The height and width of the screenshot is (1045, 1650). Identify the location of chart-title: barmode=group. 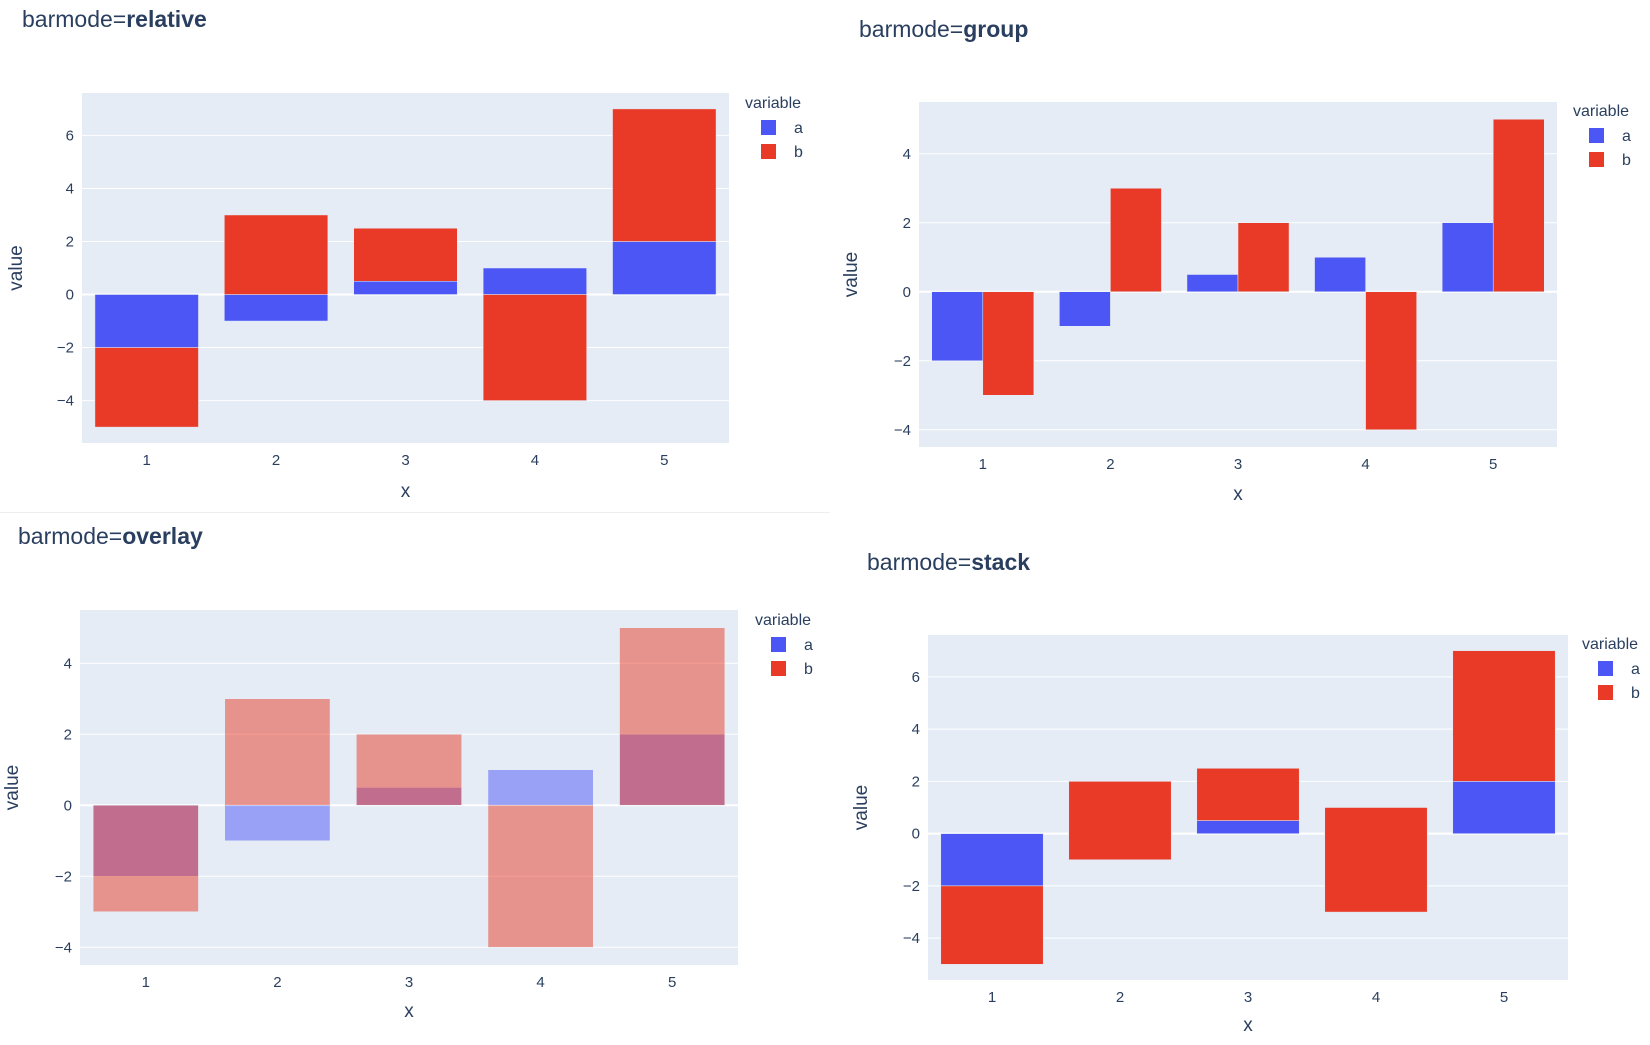
(943, 29).